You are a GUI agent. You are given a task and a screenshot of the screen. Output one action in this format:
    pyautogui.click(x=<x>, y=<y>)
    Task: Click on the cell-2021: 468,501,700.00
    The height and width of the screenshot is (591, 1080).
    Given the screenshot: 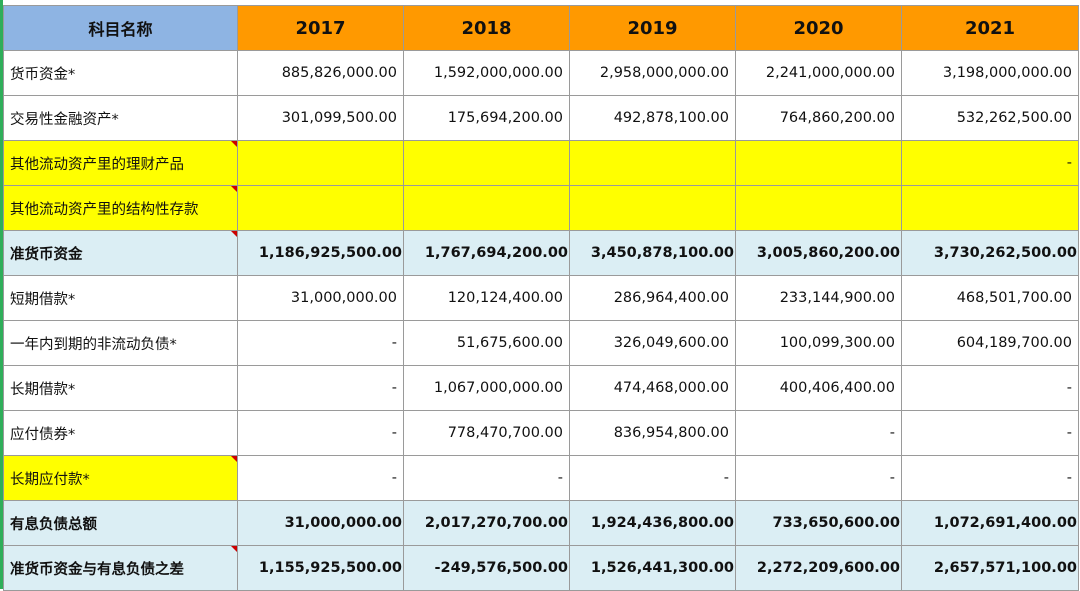 What is the action you would take?
    pyautogui.click(x=990, y=298)
    